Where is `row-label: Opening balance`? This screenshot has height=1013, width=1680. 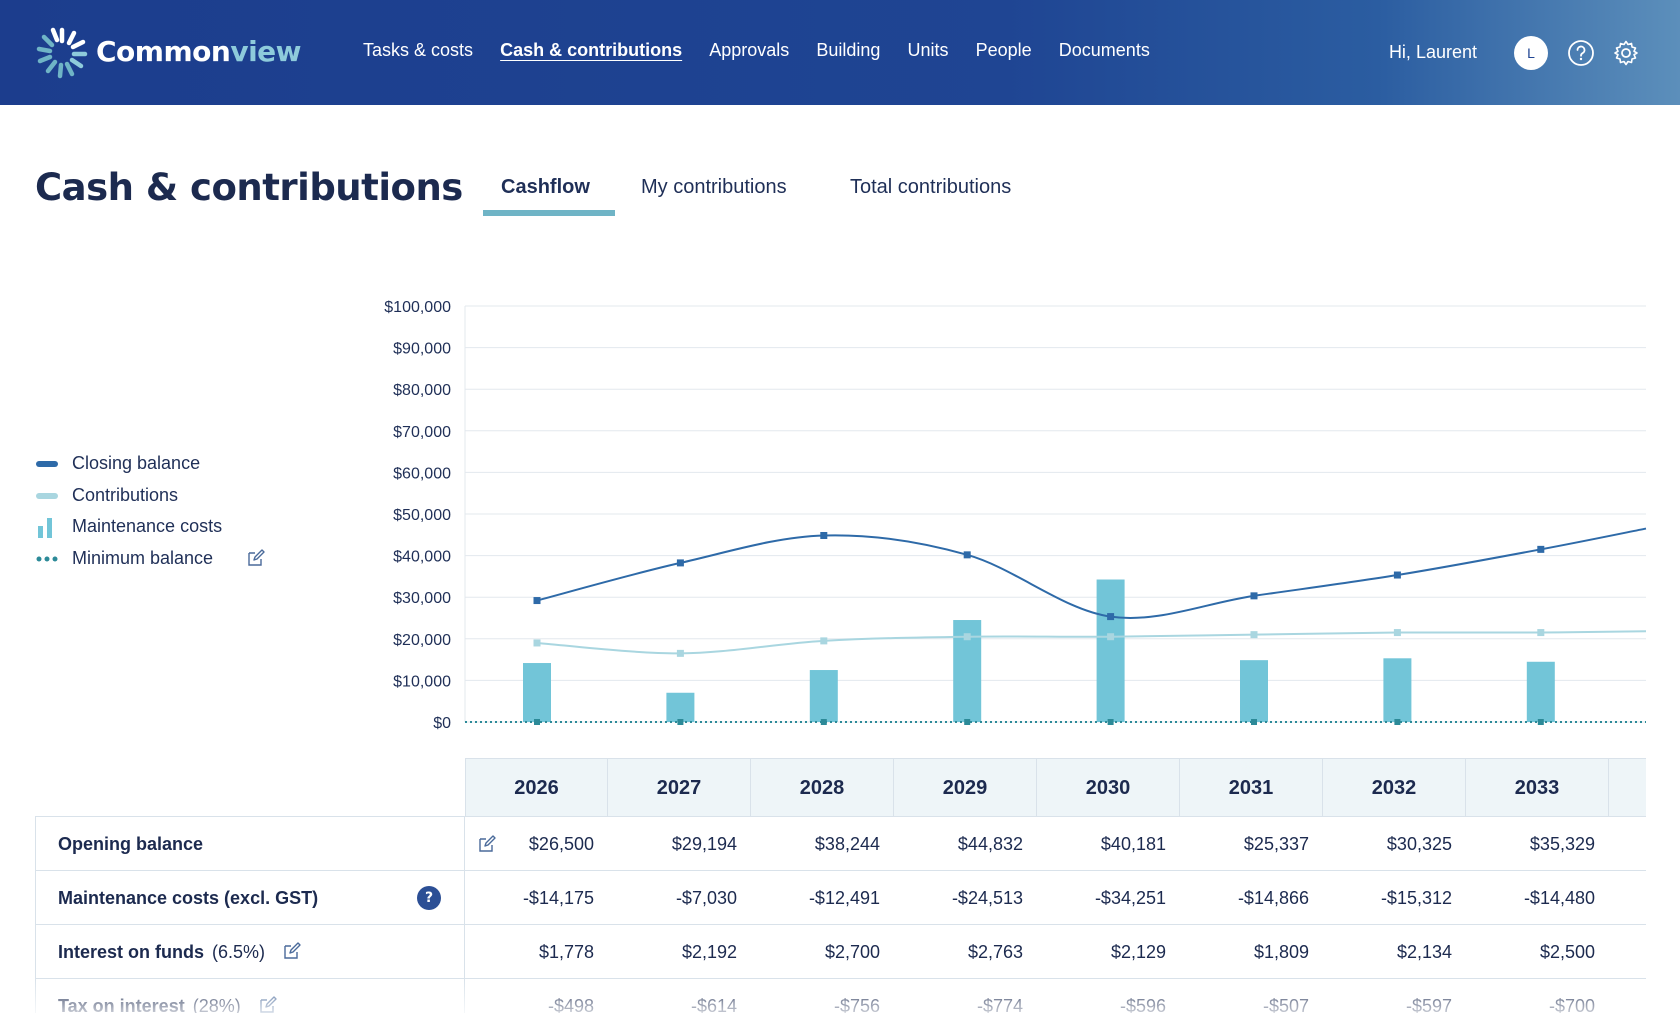 row-label: Opening balance is located at coordinates (131, 844).